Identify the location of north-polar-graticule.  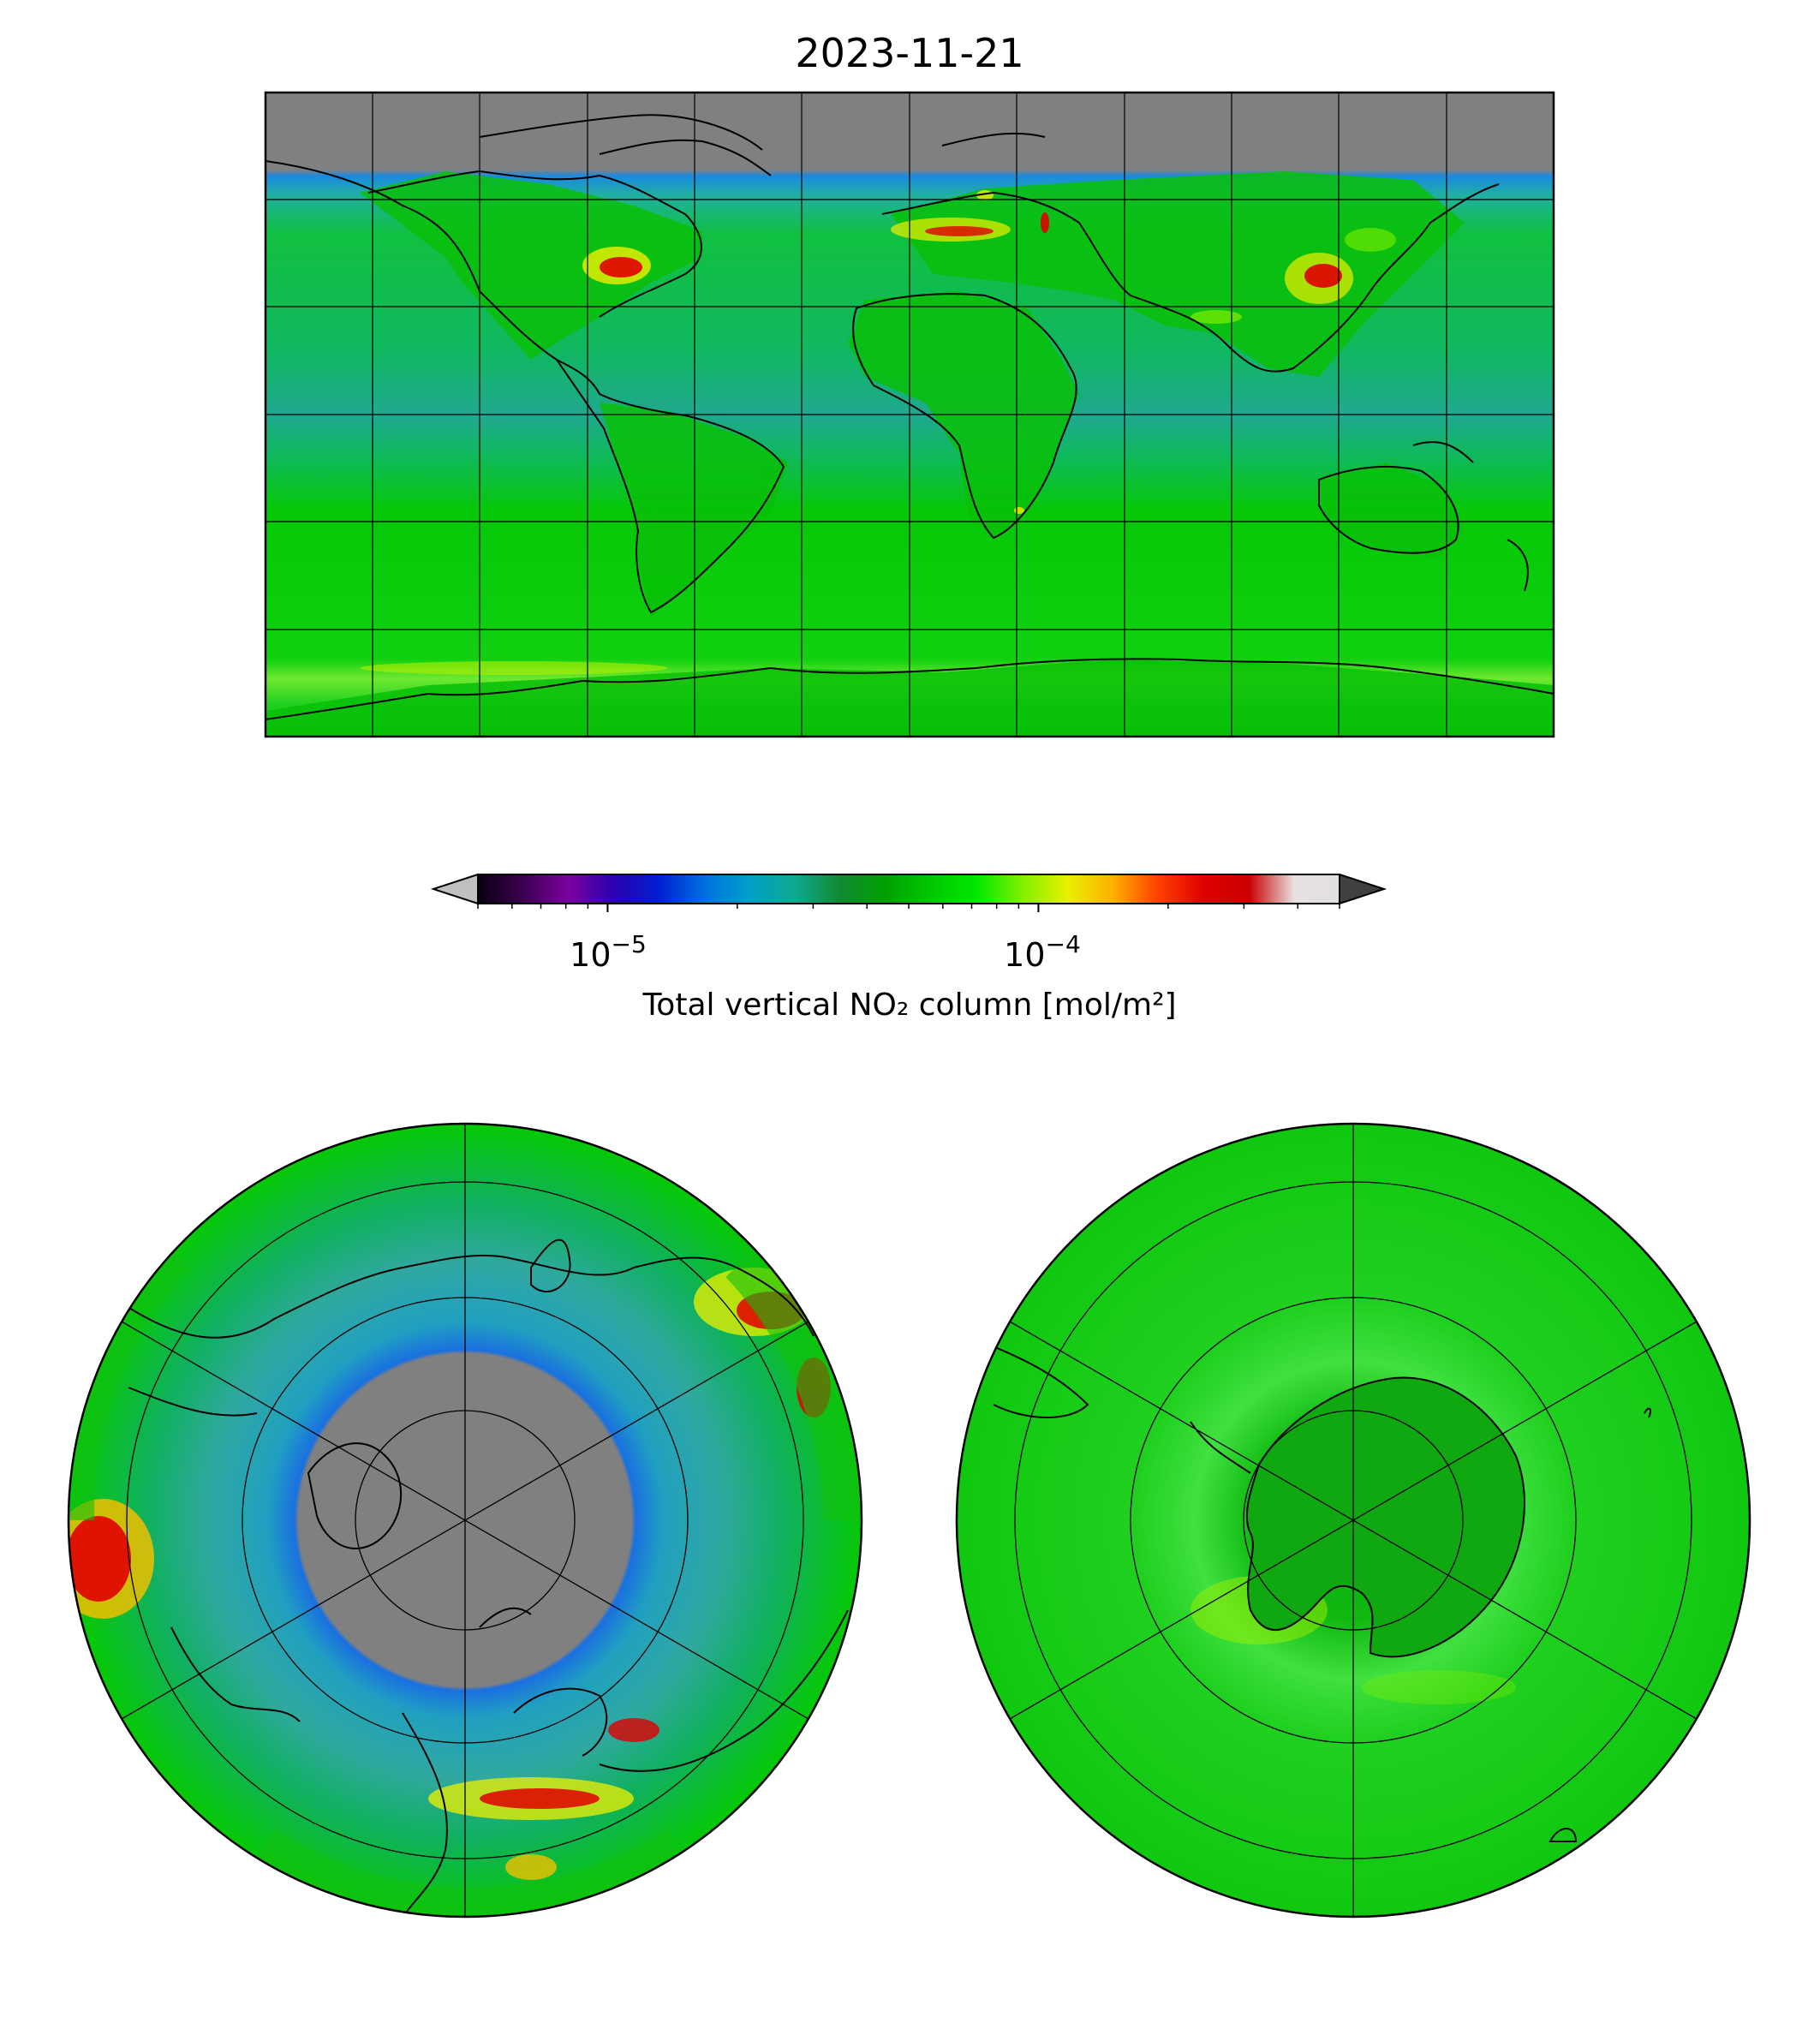
(465, 1520).